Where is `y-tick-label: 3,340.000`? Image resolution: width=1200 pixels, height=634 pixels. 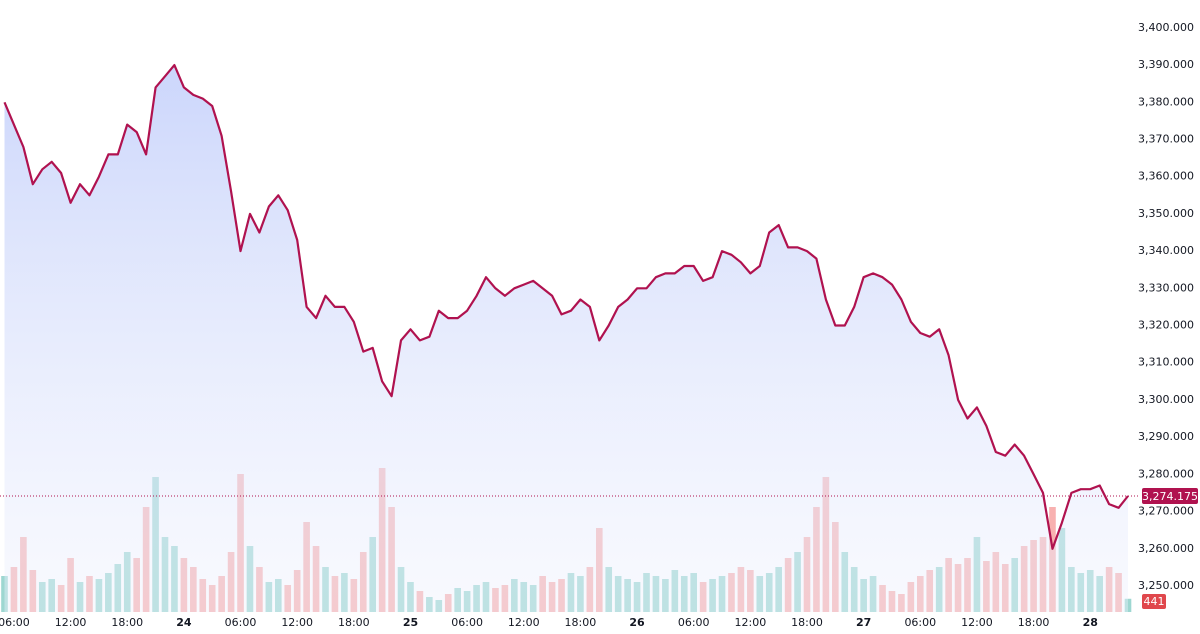 y-tick-label: 3,340.000 is located at coordinates (1166, 250).